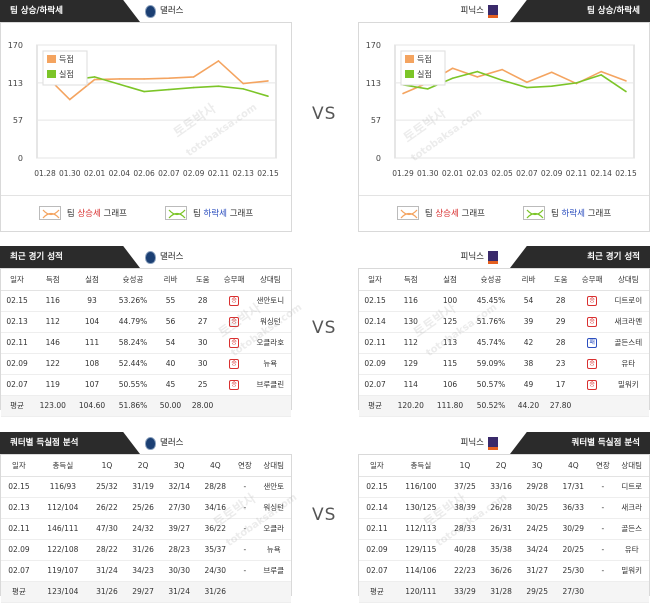  Describe the element at coordinates (501, 592) in the screenshot. I see `table-cell: 31/28` at that location.